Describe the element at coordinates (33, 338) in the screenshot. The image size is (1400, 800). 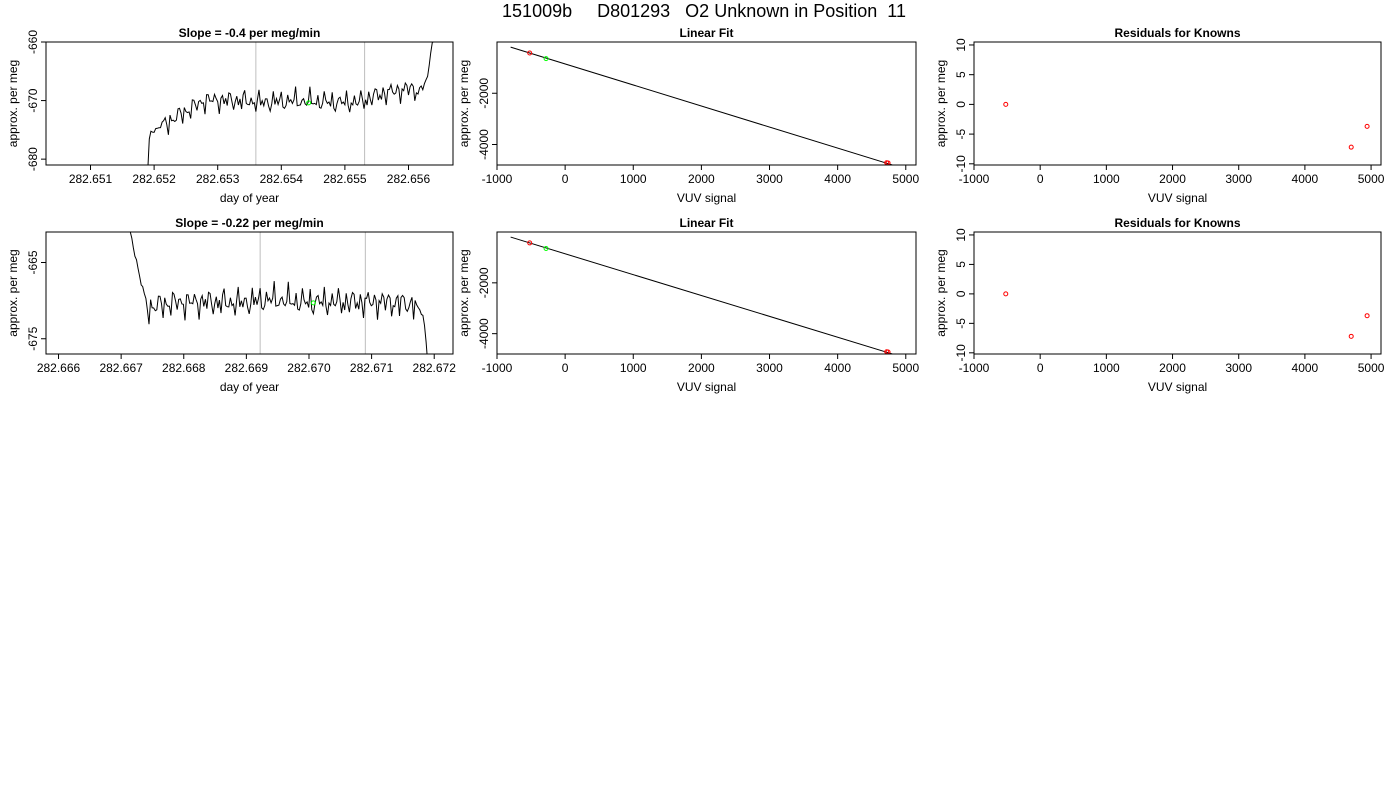
I see `y-tick-label: -675` at that location.